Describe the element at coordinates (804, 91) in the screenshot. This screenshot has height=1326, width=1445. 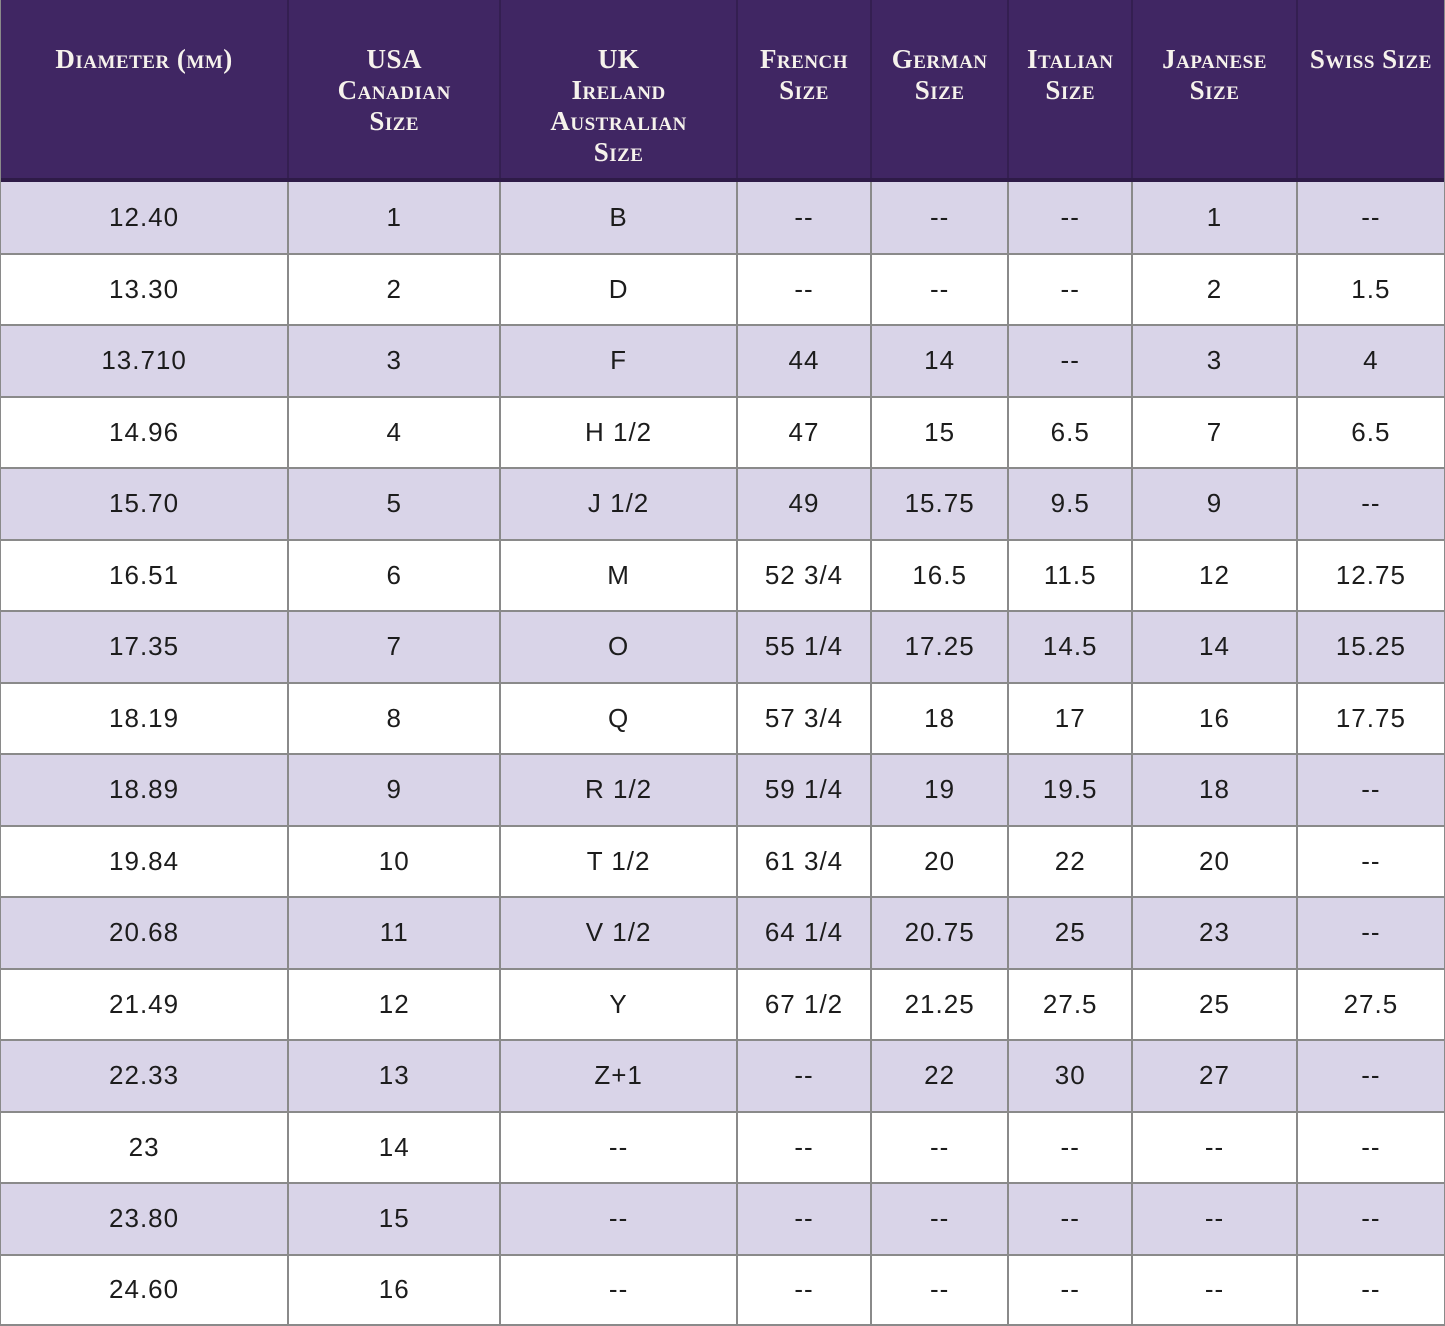
I see `column-header-french: French Size` at that location.